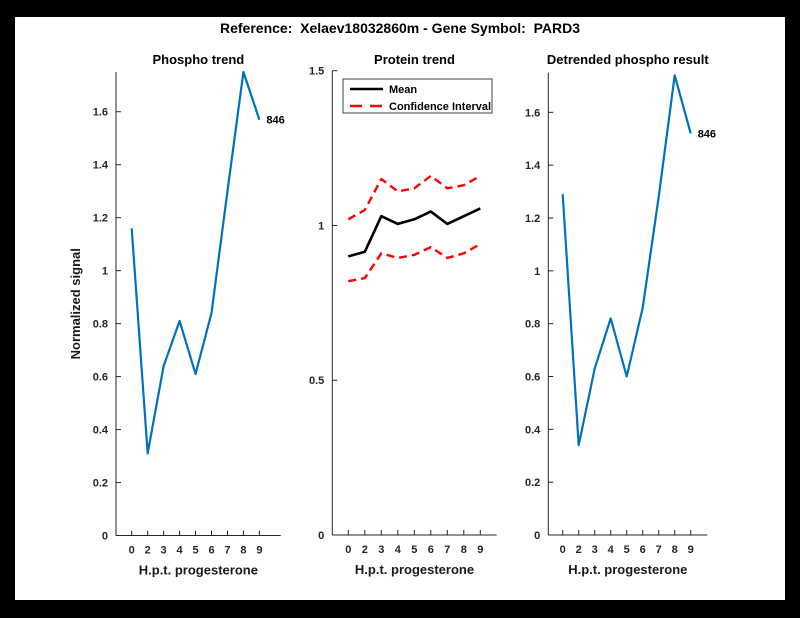 The image size is (800, 618). I want to click on series-confidence-interval-upper, so click(414, 197).